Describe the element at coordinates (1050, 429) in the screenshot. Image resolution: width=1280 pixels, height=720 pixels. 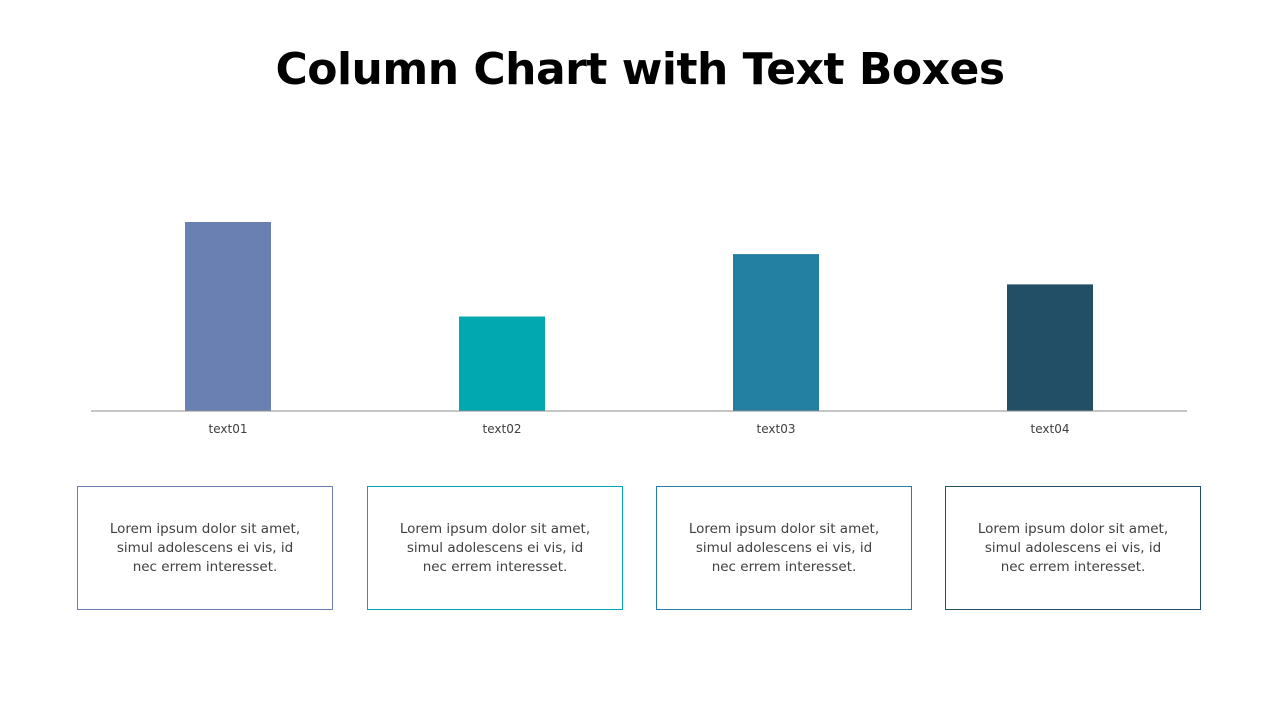
I see `x-tick-label-text04: text04` at that location.